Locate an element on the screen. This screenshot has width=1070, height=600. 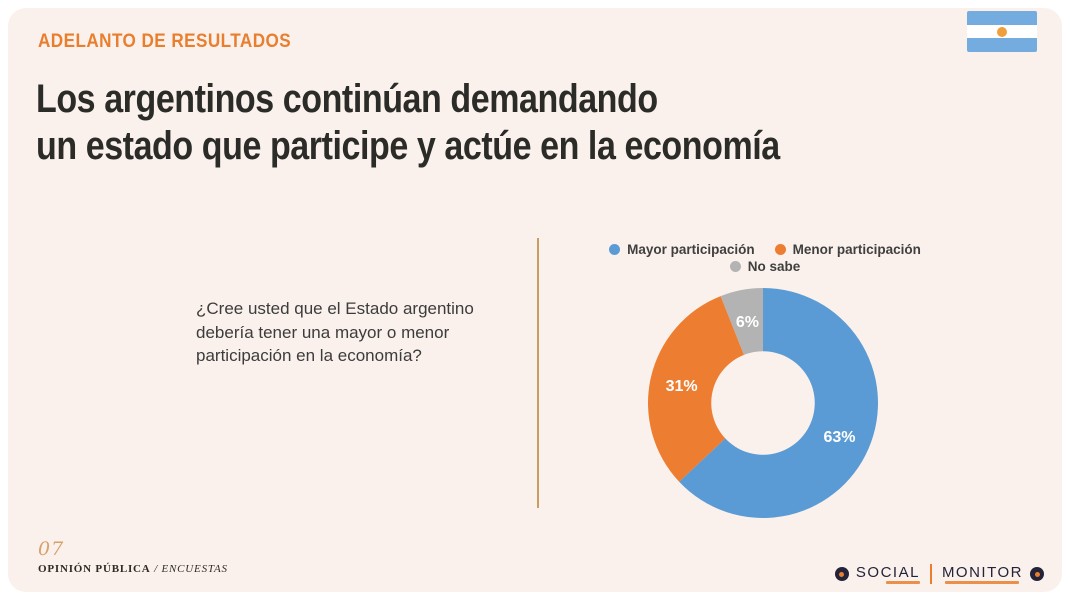
flag-stripe-top is located at coordinates (1002, 18).